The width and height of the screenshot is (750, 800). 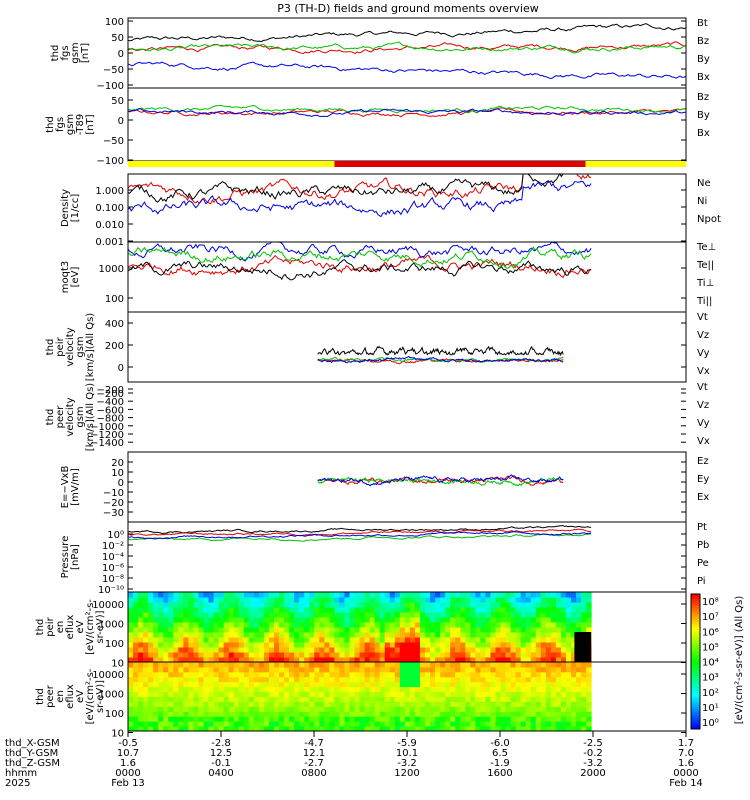 What do you see at coordinates (360, 266) in the screenshot?
I see `series-line-Te⊥` at bounding box center [360, 266].